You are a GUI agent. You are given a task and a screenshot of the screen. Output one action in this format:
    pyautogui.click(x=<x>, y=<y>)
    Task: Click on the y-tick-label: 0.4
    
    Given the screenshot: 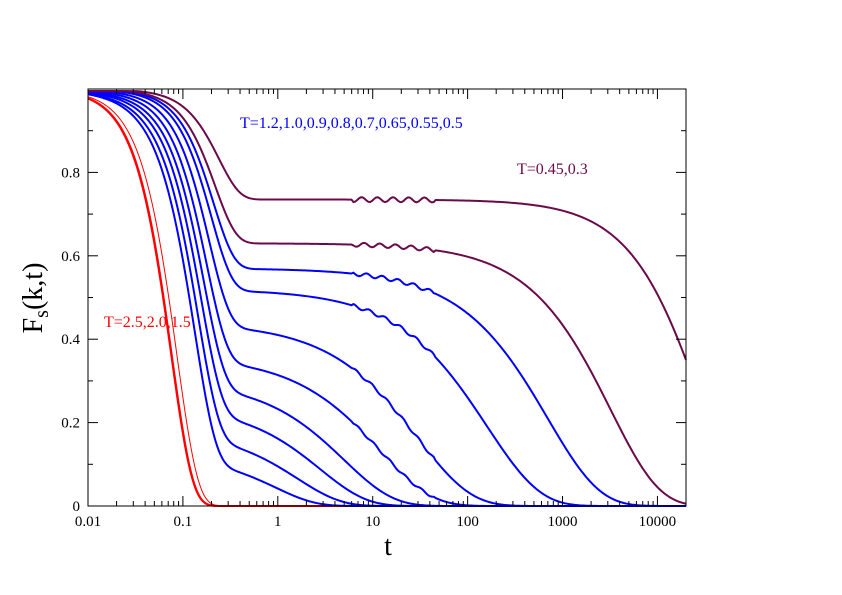 What is the action you would take?
    pyautogui.click(x=70, y=340)
    